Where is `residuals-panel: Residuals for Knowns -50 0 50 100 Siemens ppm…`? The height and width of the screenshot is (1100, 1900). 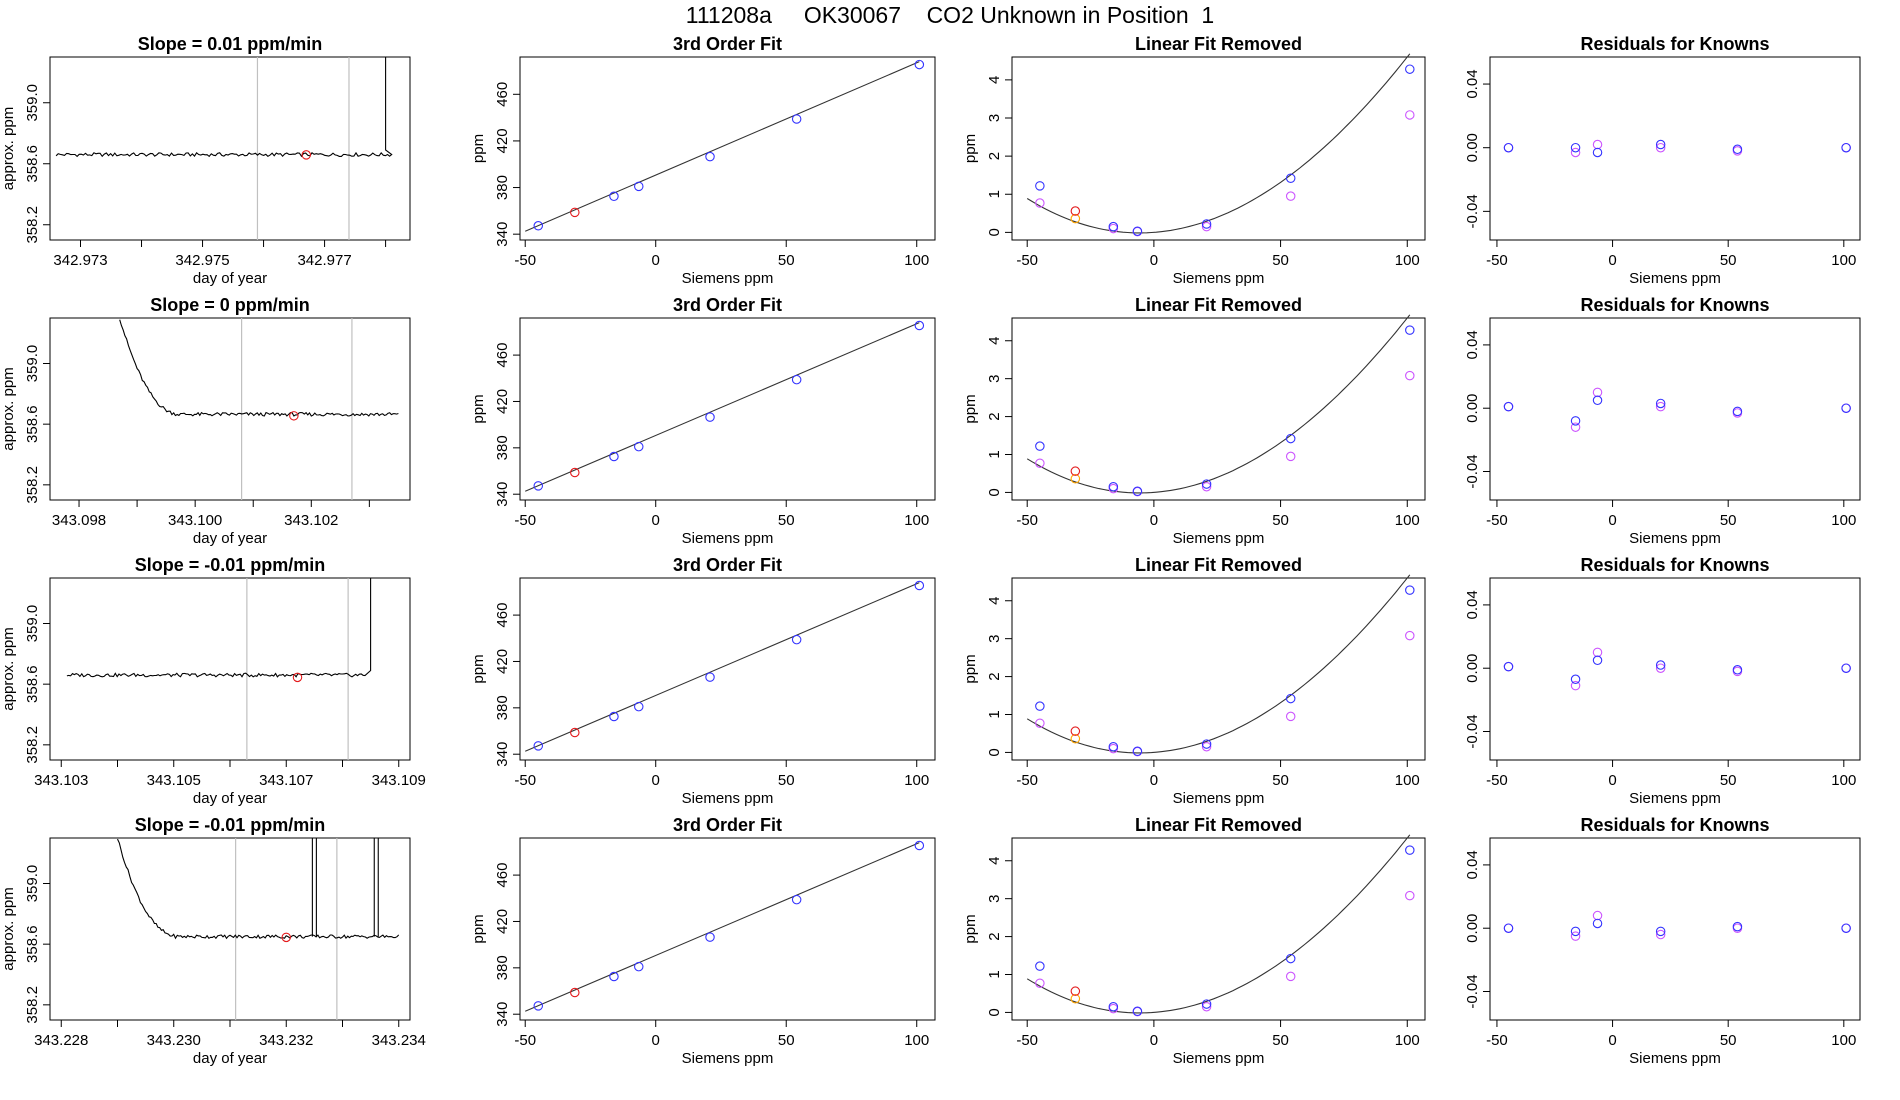
residuals-panel: Residuals for Knowns -50 0 50 100 Siemens ppm… is located at coordinates (1662, 421).